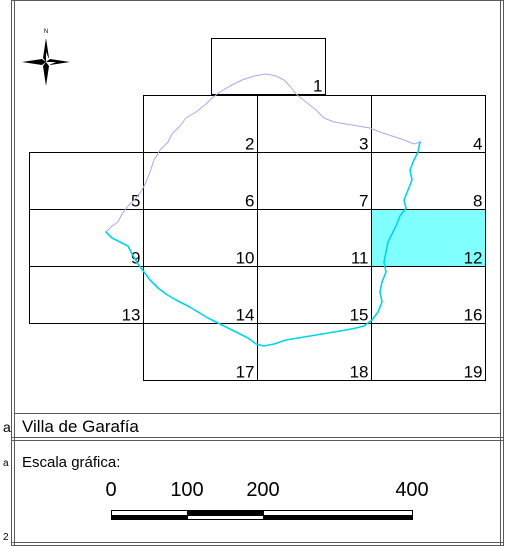 Image resolution: width=505 pixels, height=546 pixels. What do you see at coordinates (46, 32) in the screenshot?
I see `north-label: N` at bounding box center [46, 32].